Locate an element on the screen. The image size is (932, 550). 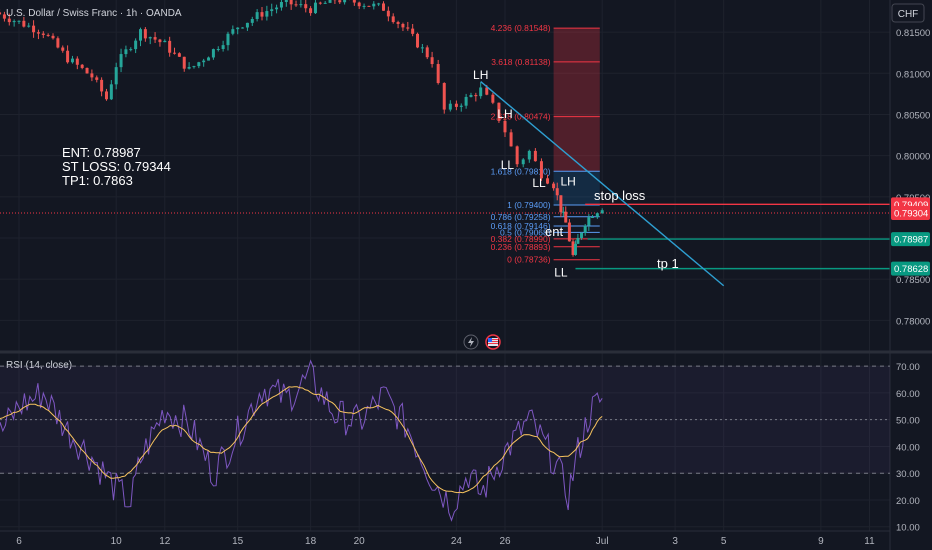
price-tag-label: 0.78987 is located at coordinates (911, 240).